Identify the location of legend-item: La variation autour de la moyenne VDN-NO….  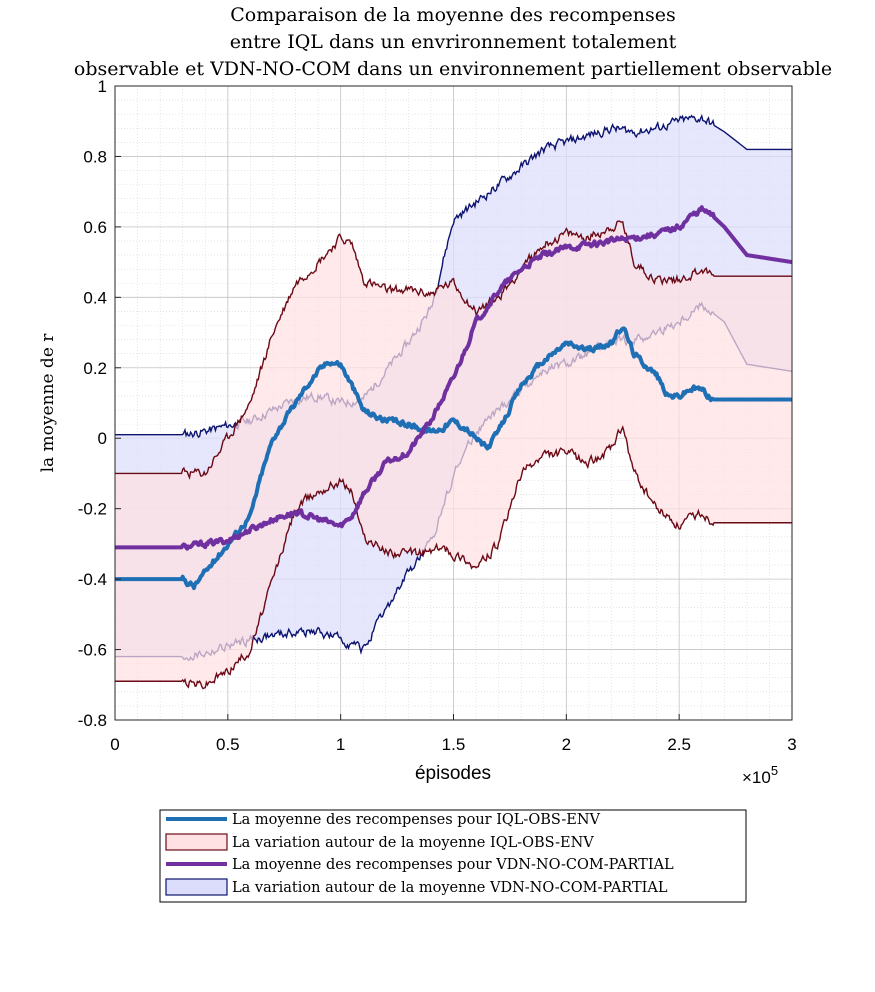
(416, 887).